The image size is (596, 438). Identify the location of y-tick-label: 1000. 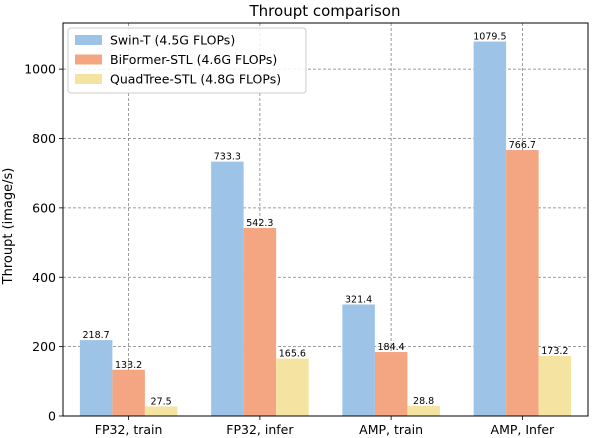
(40, 69).